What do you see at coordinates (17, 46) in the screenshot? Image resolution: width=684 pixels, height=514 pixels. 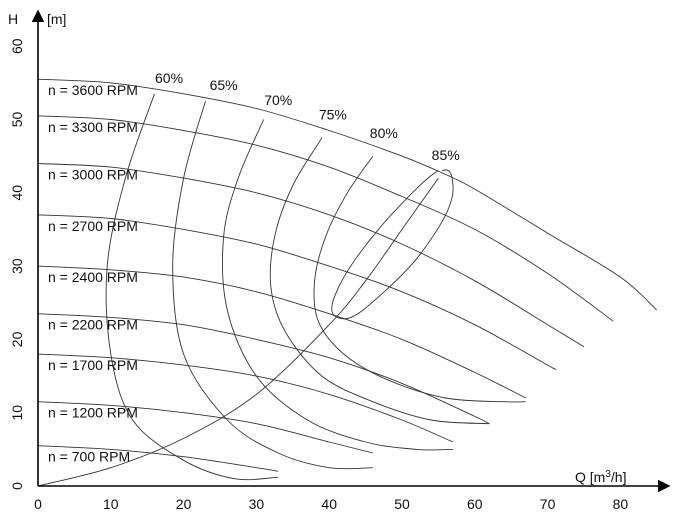 I see `y-tick-60: 60` at bounding box center [17, 46].